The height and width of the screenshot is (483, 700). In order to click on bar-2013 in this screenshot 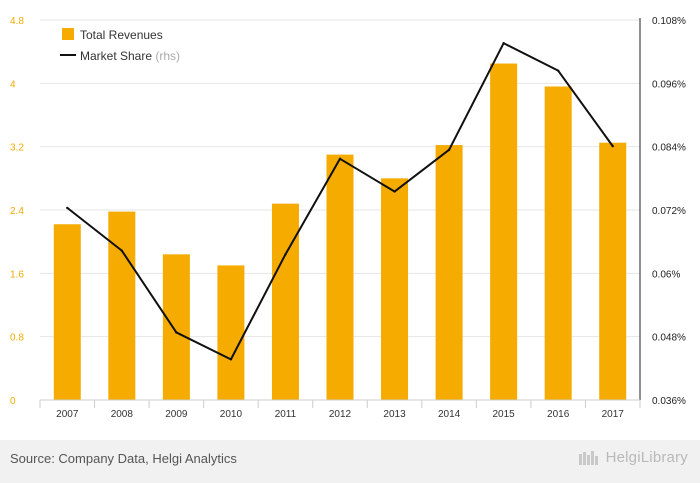, I will do `click(395, 289)`.